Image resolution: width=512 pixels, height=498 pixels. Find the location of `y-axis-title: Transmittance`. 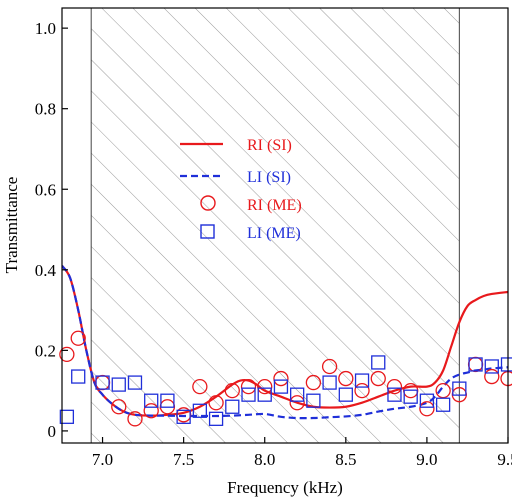

y-axis-title: Transmittance is located at coordinates (11, 225).